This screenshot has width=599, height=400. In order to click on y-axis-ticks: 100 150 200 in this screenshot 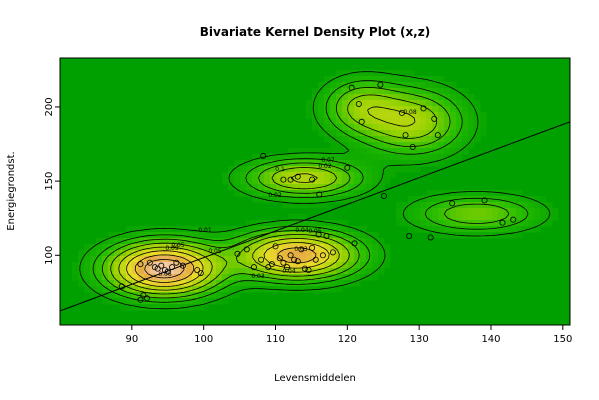, I will do `click(52, 181)`.